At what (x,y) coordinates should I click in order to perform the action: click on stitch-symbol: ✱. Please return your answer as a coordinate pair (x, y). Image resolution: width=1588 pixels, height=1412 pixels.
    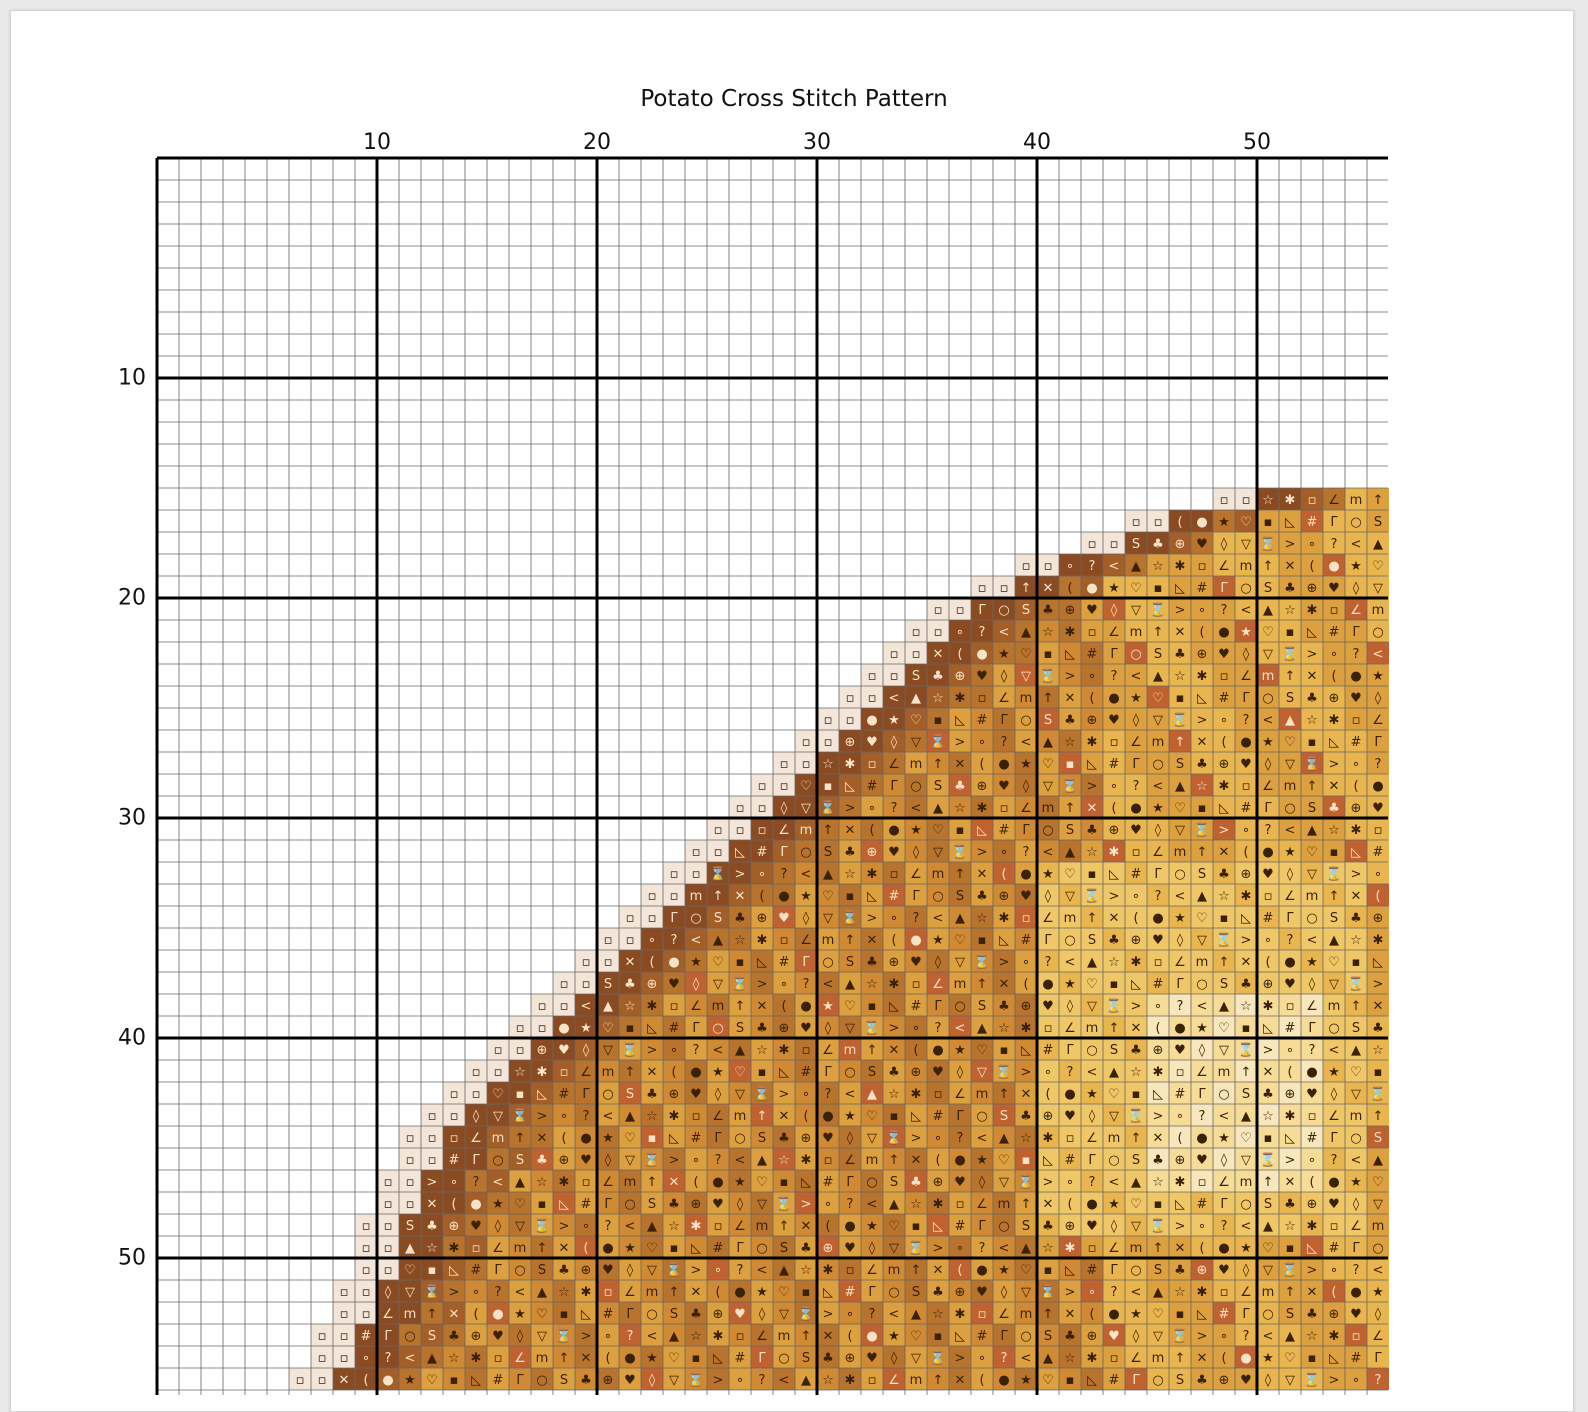
    Looking at the image, I should click on (1312, 1226).